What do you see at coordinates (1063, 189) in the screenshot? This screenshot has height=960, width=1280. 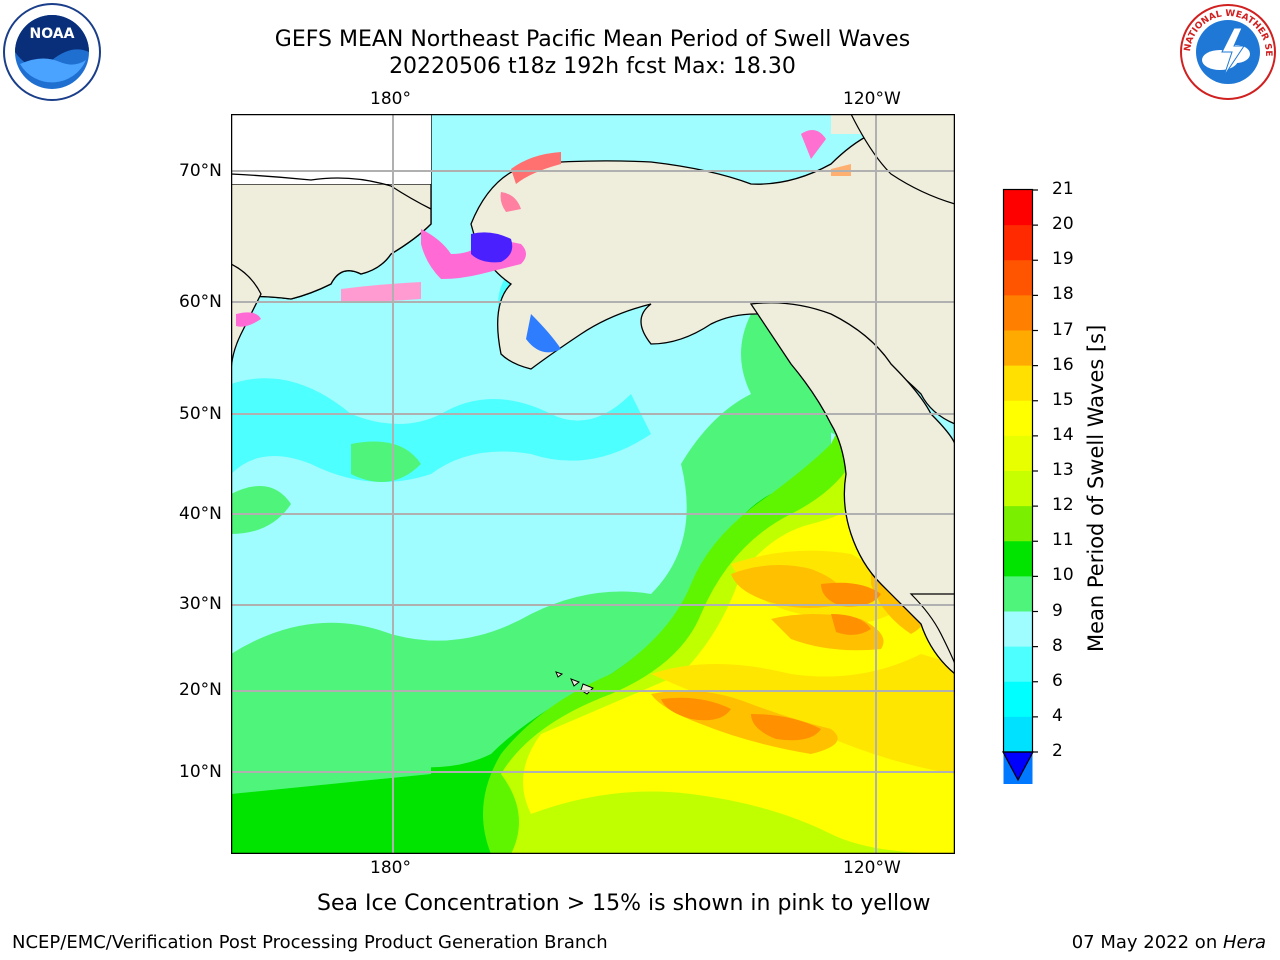 I see `colorbar-tick-label: 21` at bounding box center [1063, 189].